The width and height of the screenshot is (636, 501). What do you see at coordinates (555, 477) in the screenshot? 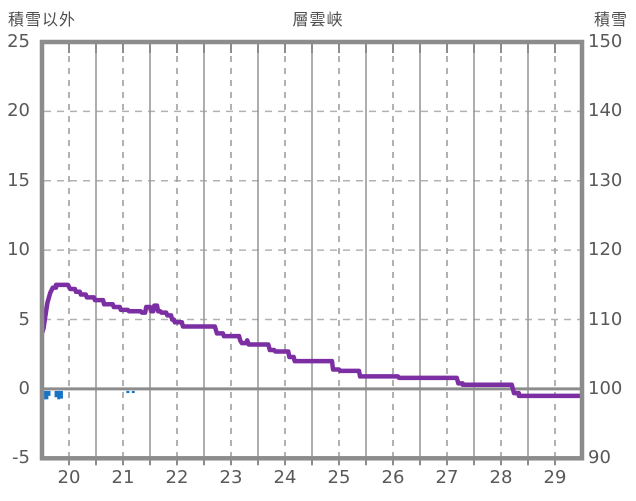
I see `x-axis-tick-label: 29` at bounding box center [555, 477].